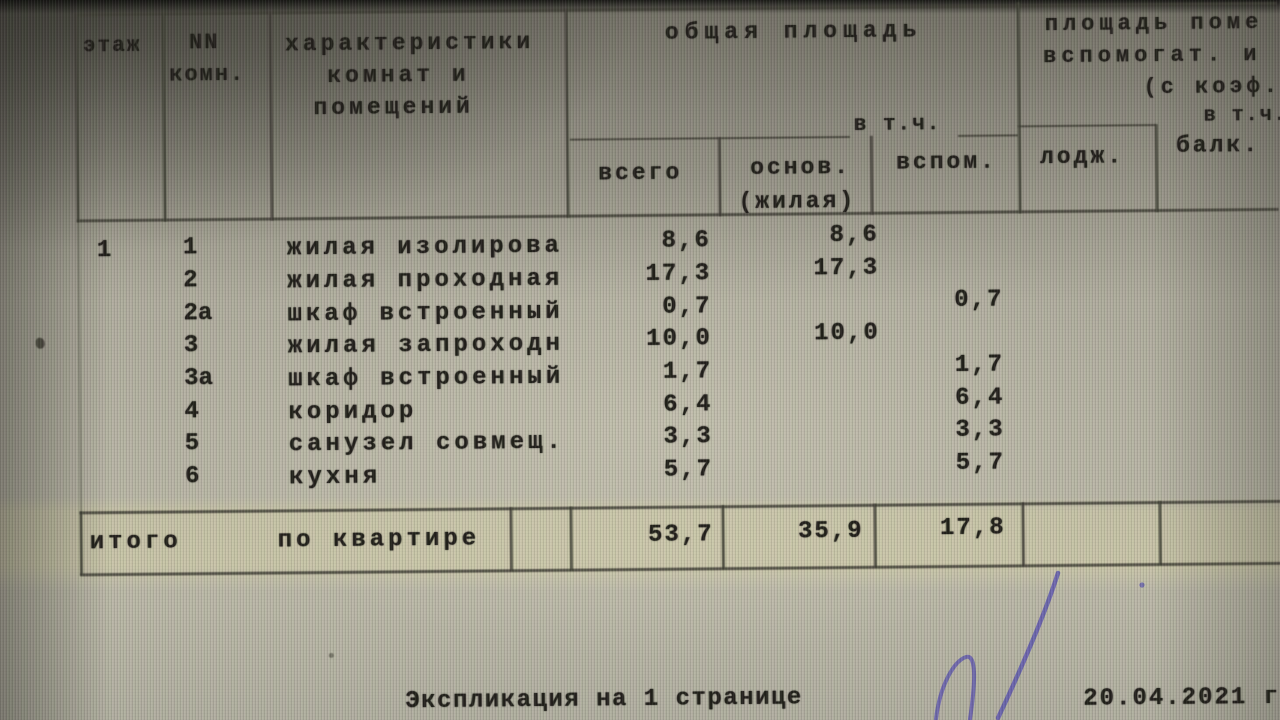 This screenshot has height=720, width=1280. Describe the element at coordinates (1218, 145) in the screenshot. I see `header-col-balcony: балк.` at that location.